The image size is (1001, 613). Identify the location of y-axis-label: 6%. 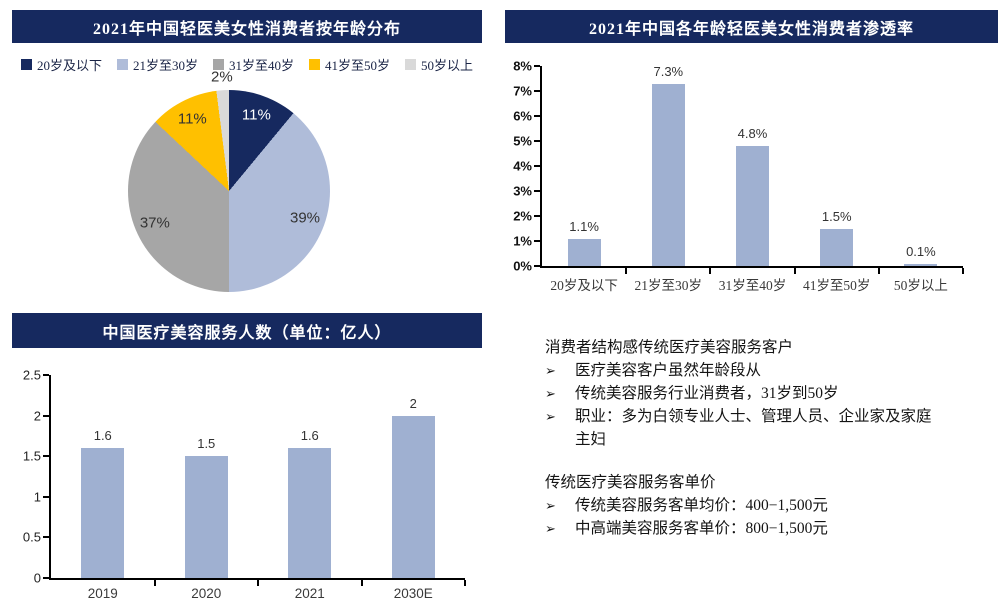
(522, 116).